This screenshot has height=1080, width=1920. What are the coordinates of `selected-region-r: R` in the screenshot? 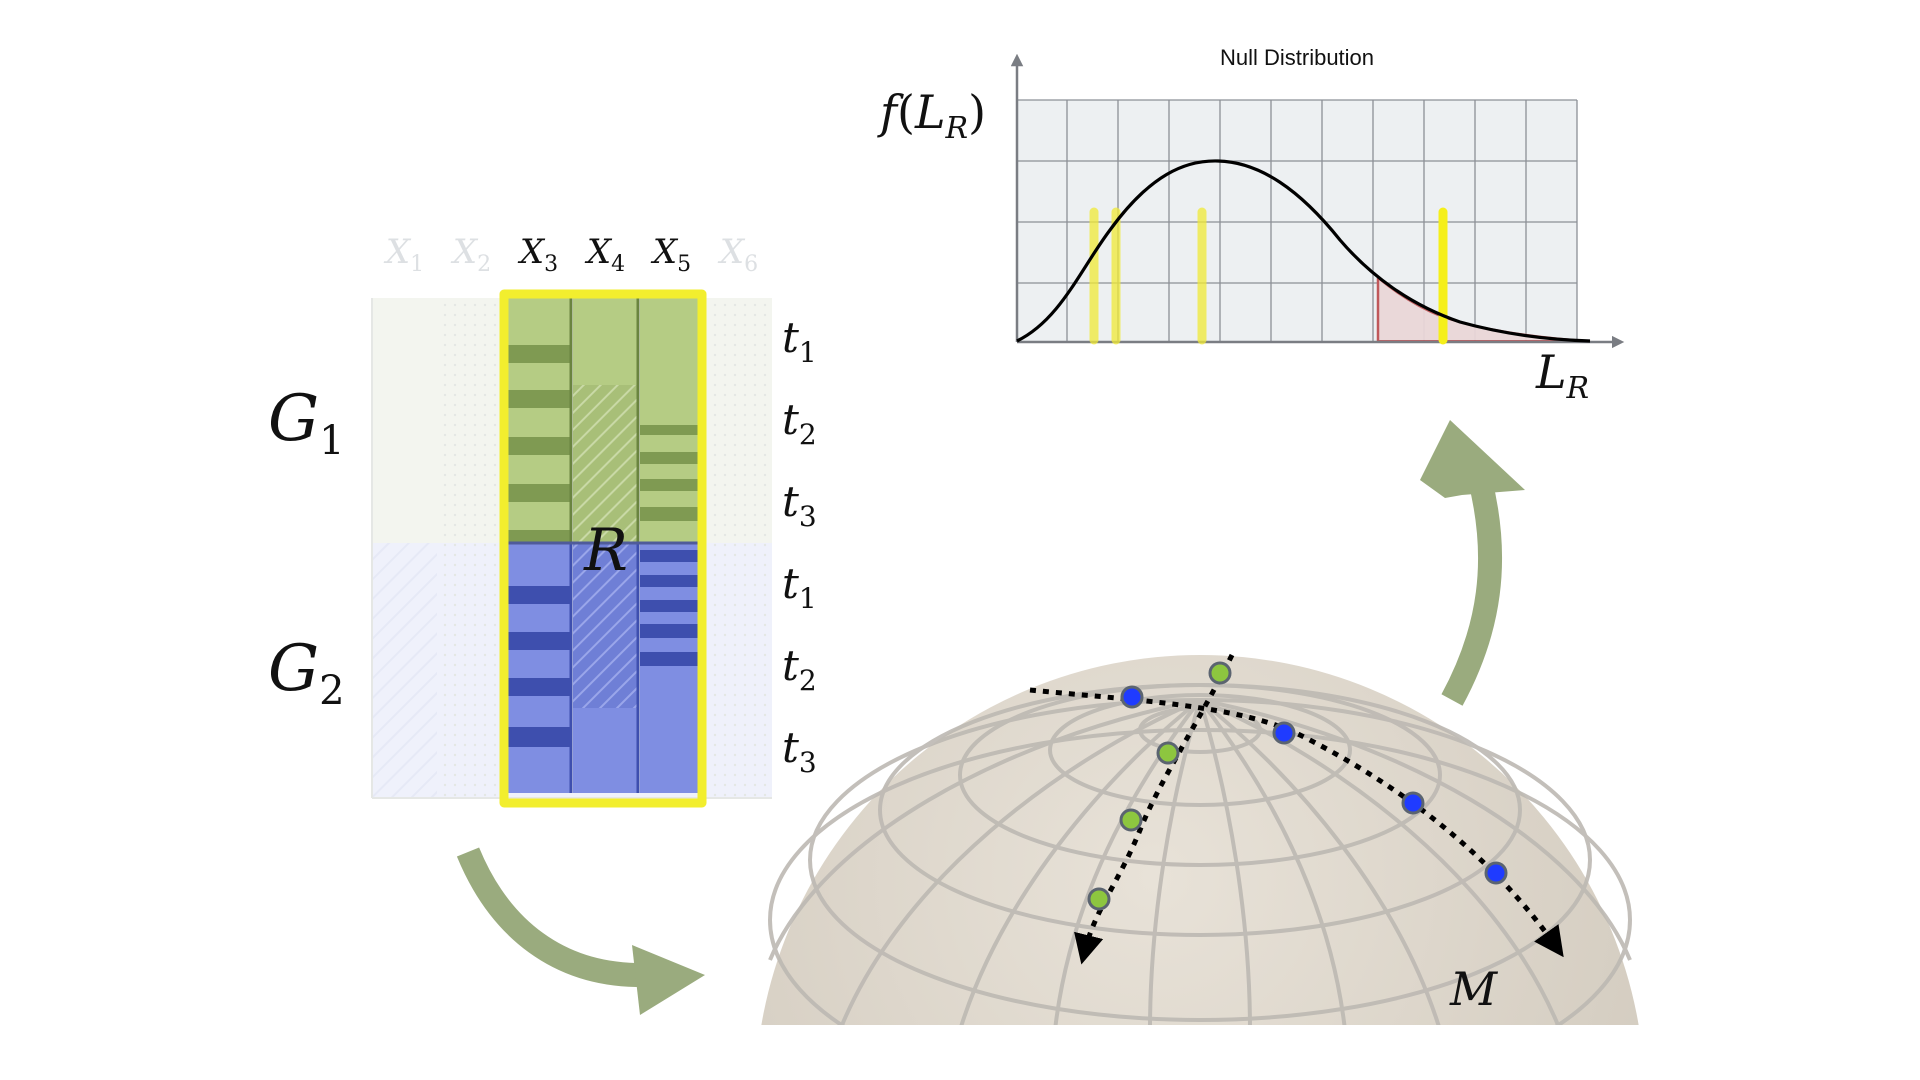 It's located at (603, 548).